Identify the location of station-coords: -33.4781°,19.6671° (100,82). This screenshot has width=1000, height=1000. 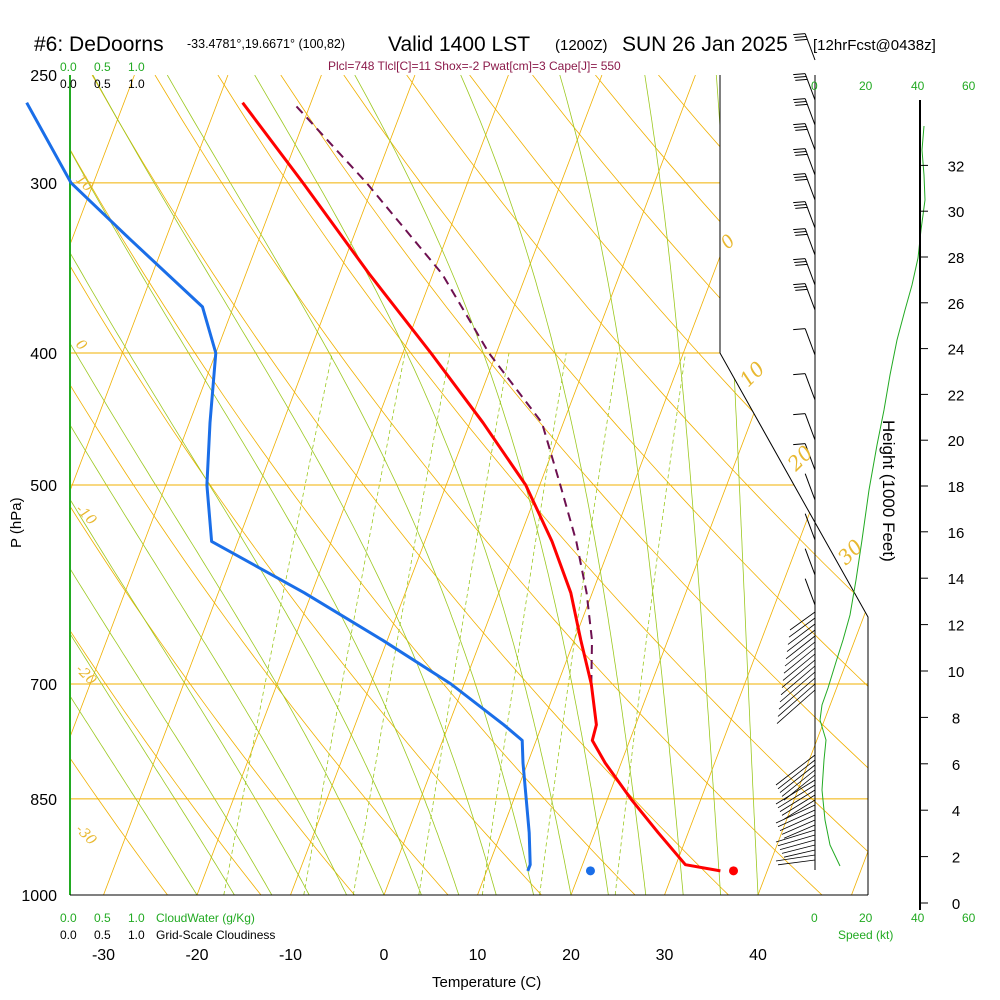
(266, 44).